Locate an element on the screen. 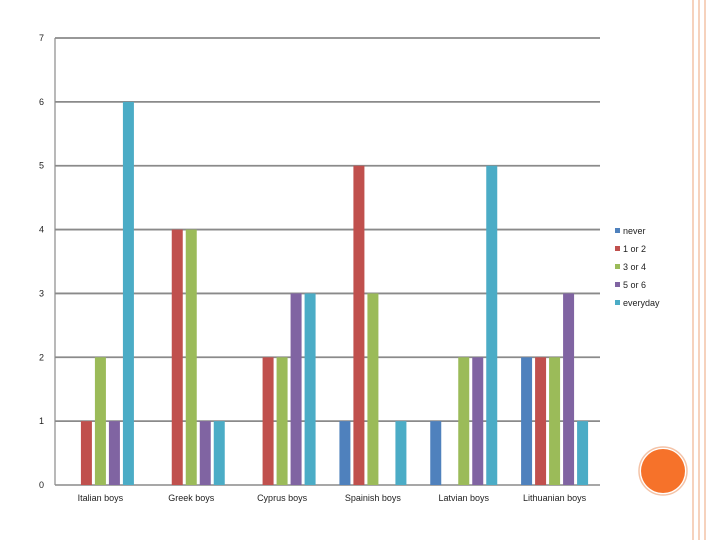 The width and height of the screenshot is (720, 540). legend-label: 3 or 4 is located at coordinates (634, 267).